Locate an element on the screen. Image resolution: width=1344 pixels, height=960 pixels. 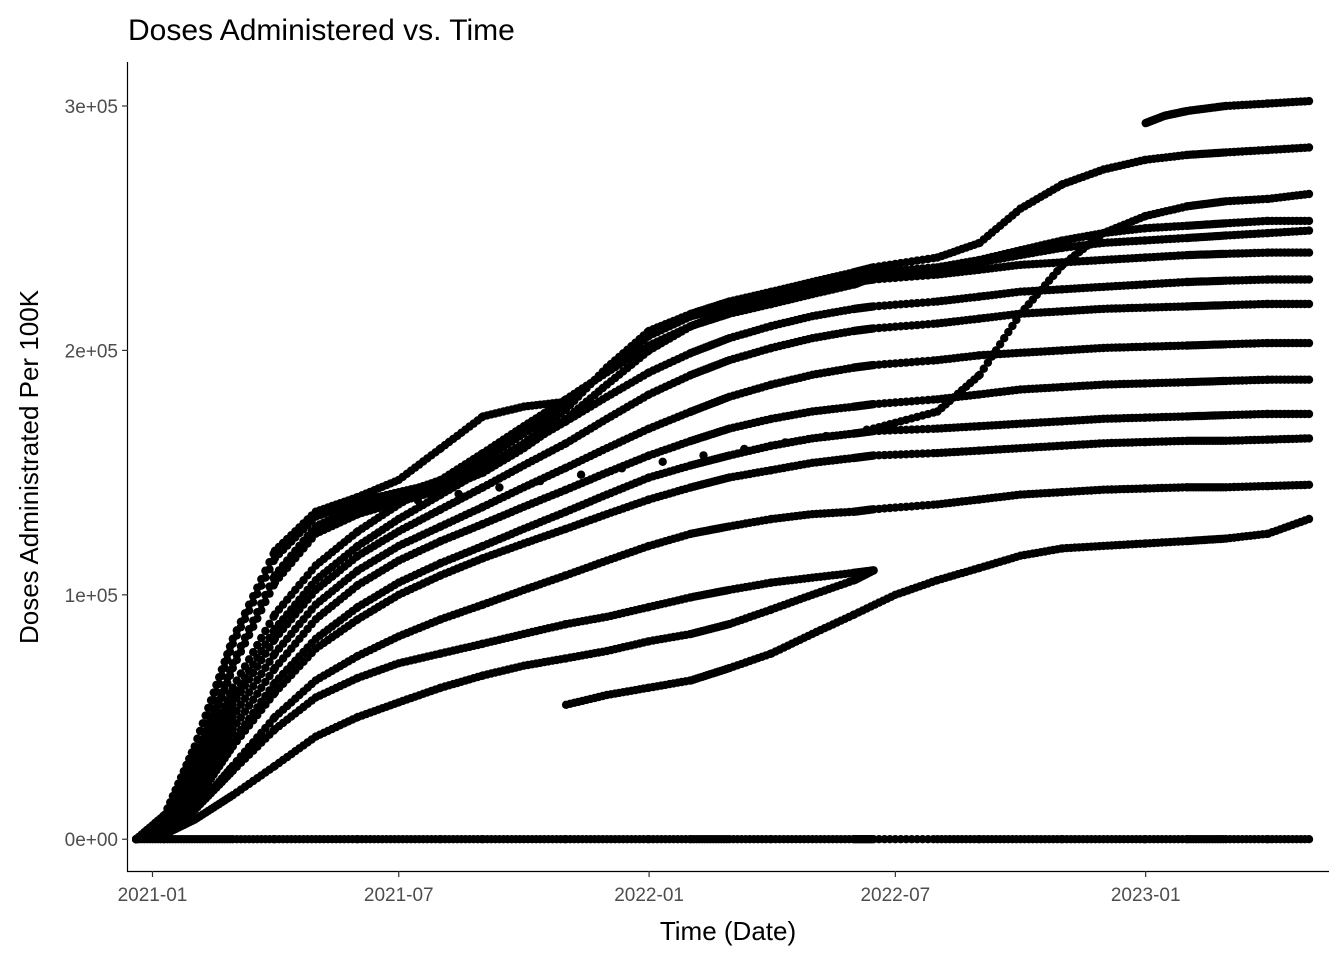
y-tick-label: 0e+00 is located at coordinates (91, 840).